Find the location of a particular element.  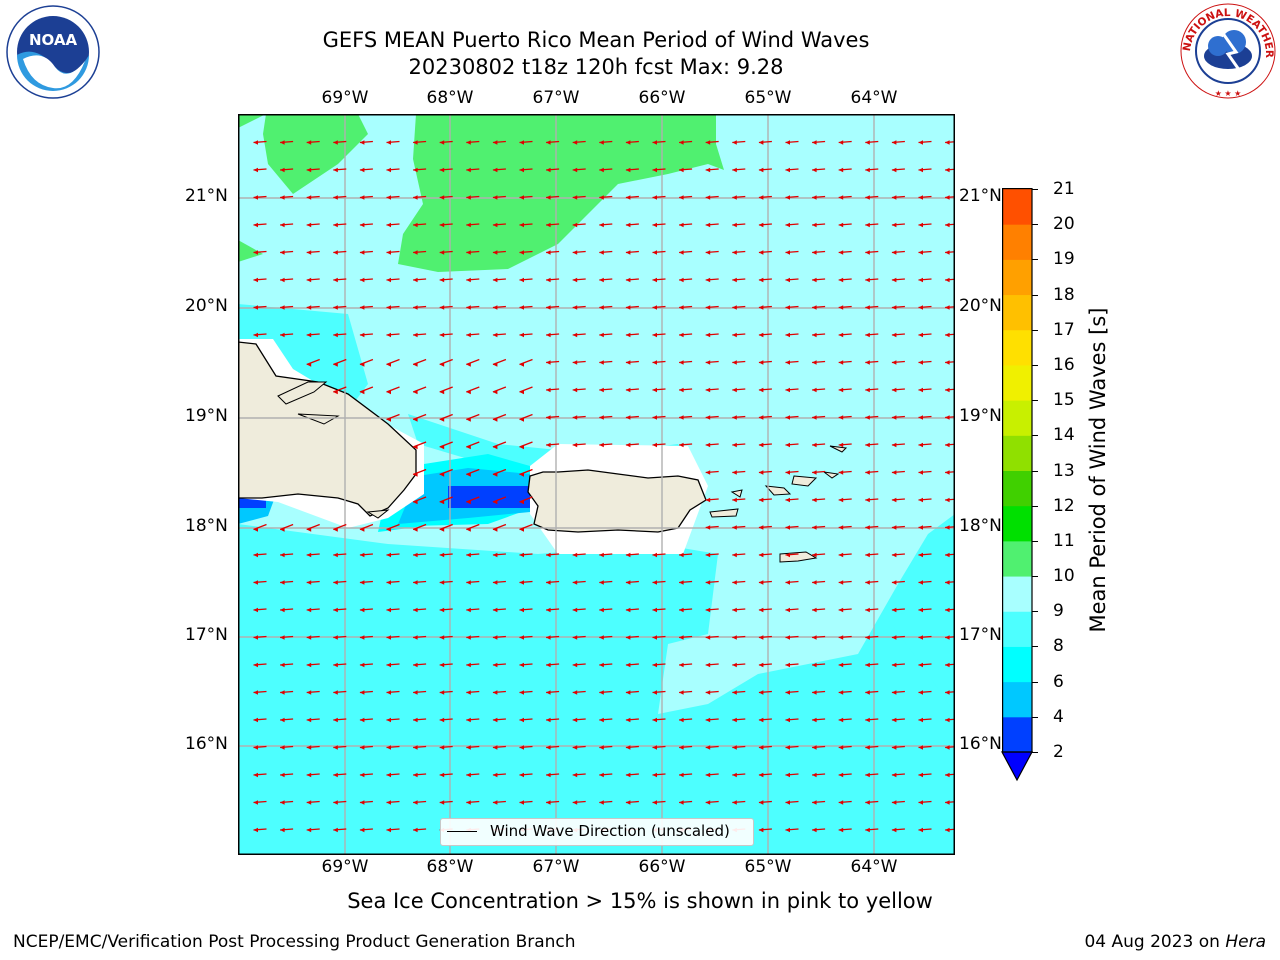

colorbar-tick-label: 13 is located at coordinates (1064, 470).